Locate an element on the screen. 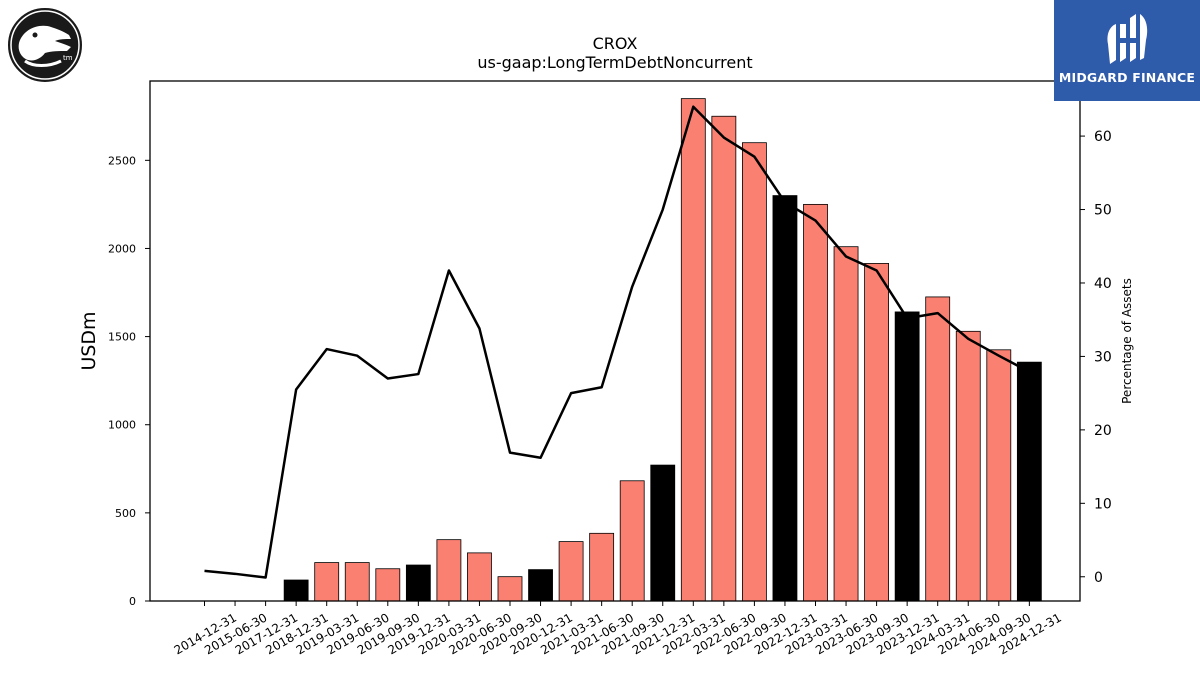  y2-tick-label-40: 40 is located at coordinates (1103, 284).